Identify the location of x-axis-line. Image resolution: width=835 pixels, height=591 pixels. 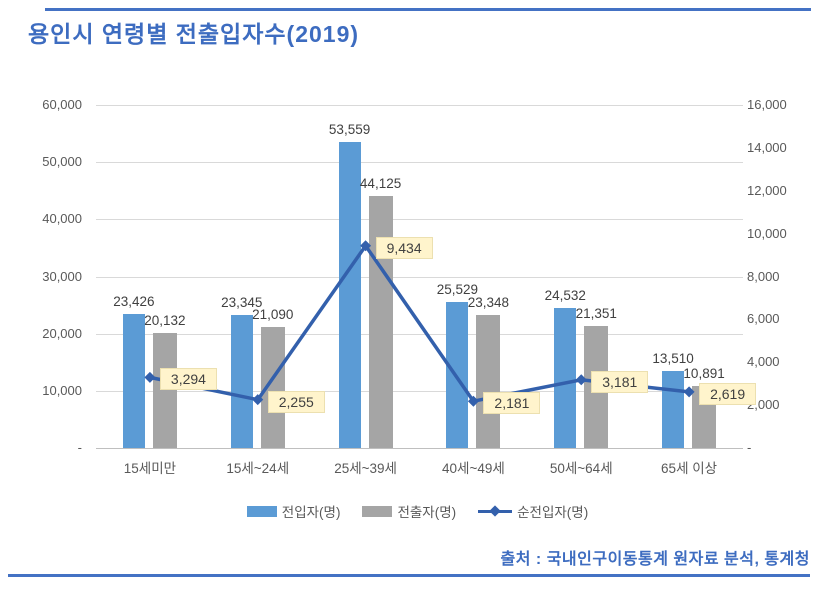
(419, 448).